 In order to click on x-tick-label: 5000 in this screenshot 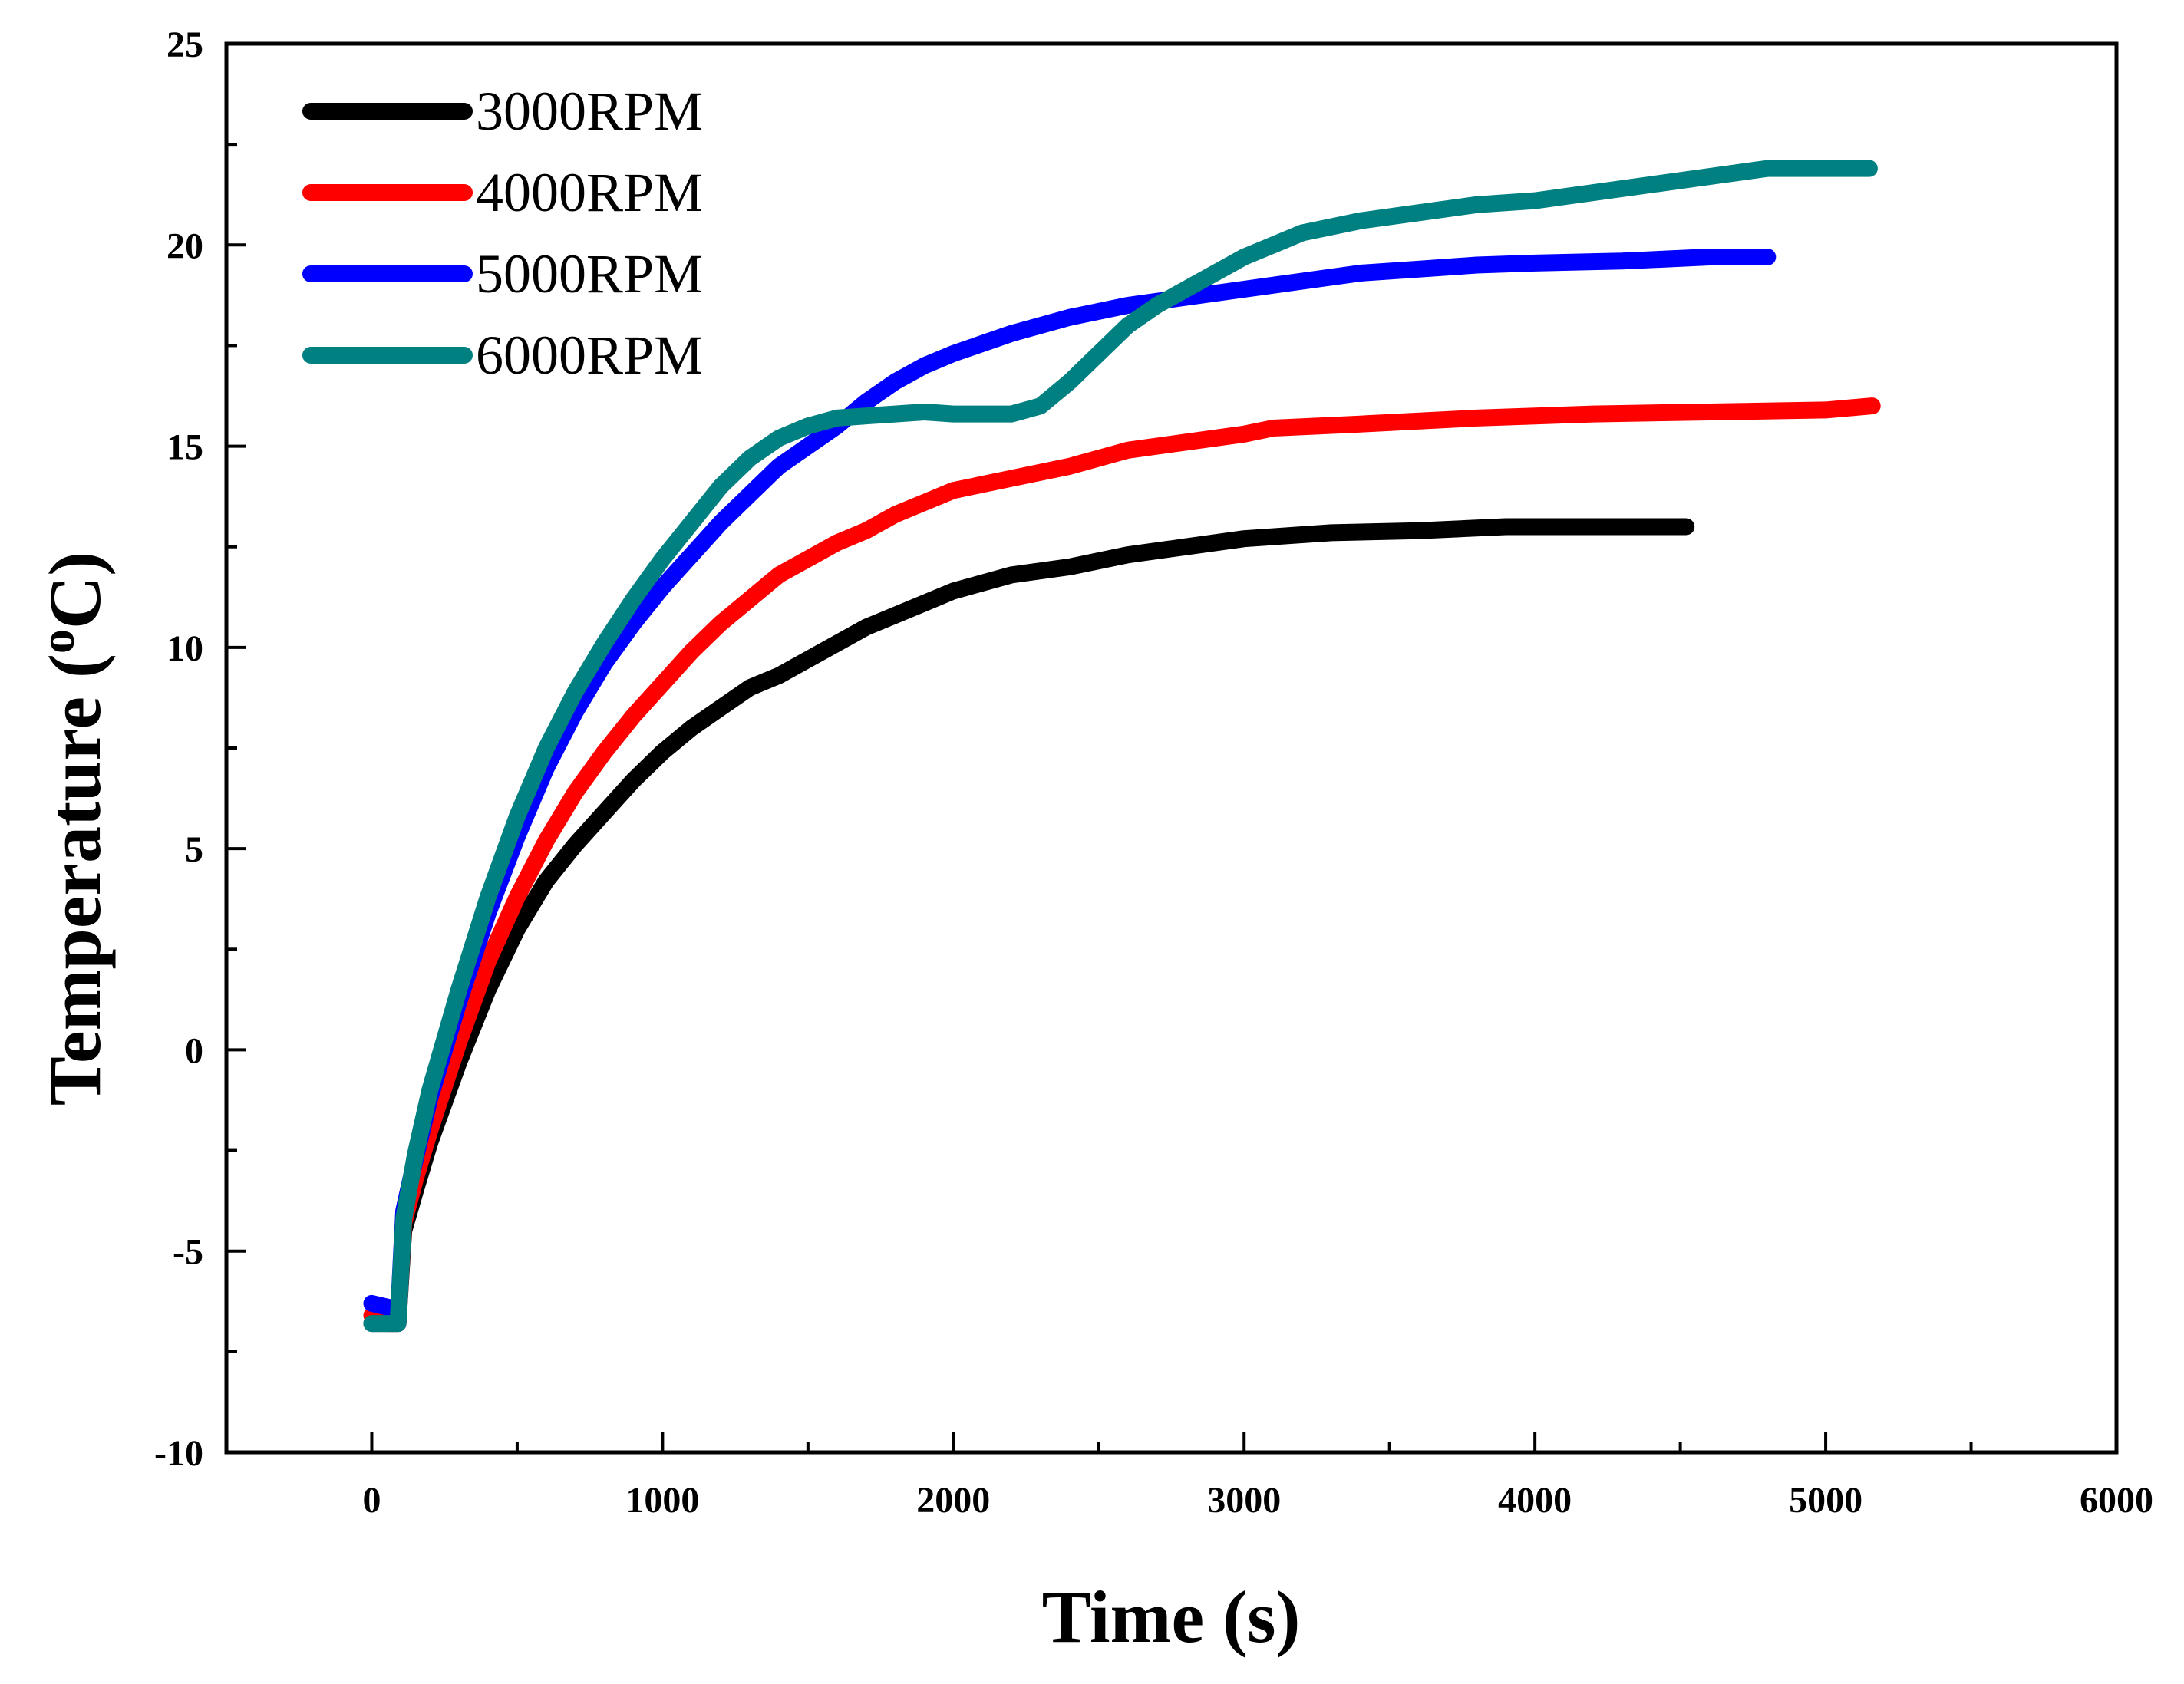, I will do `click(1826, 1501)`.